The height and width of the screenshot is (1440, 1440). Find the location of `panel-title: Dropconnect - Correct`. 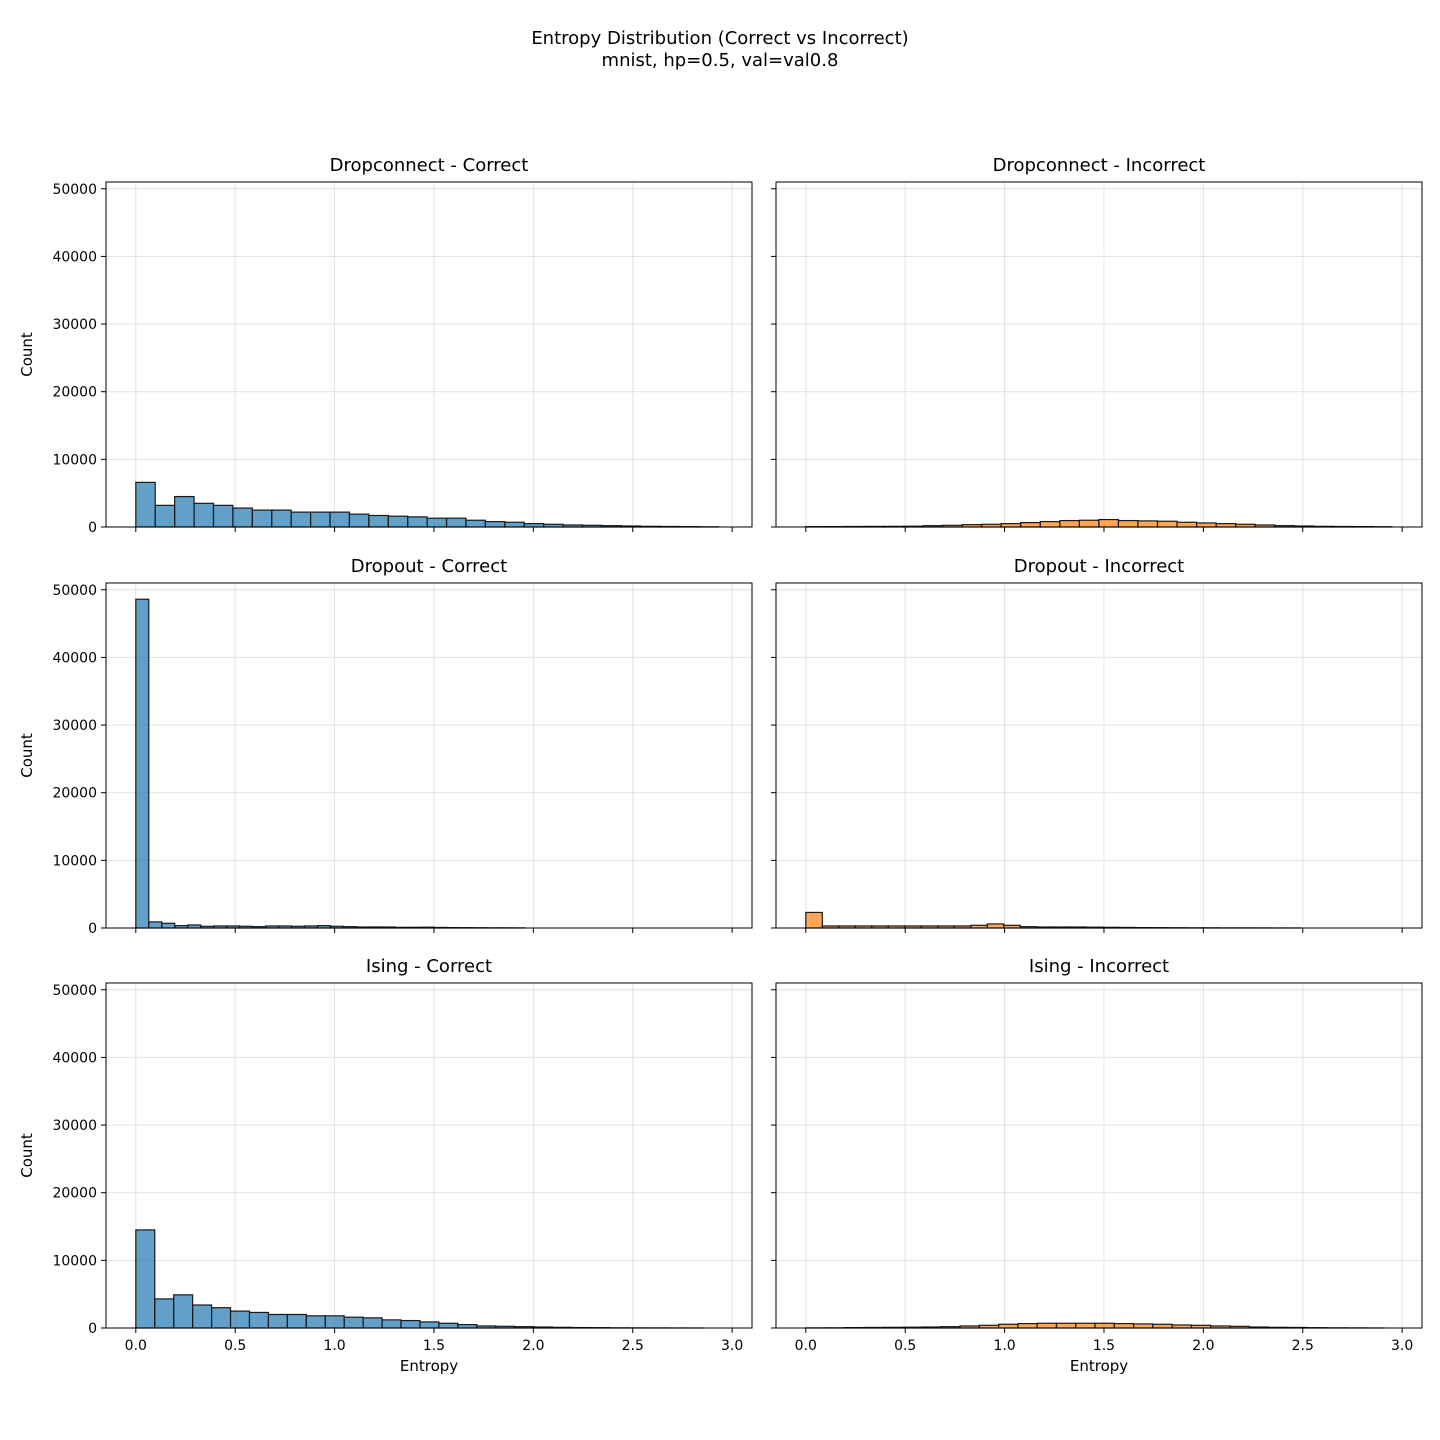

panel-title: Dropconnect - Correct is located at coordinates (429, 165).